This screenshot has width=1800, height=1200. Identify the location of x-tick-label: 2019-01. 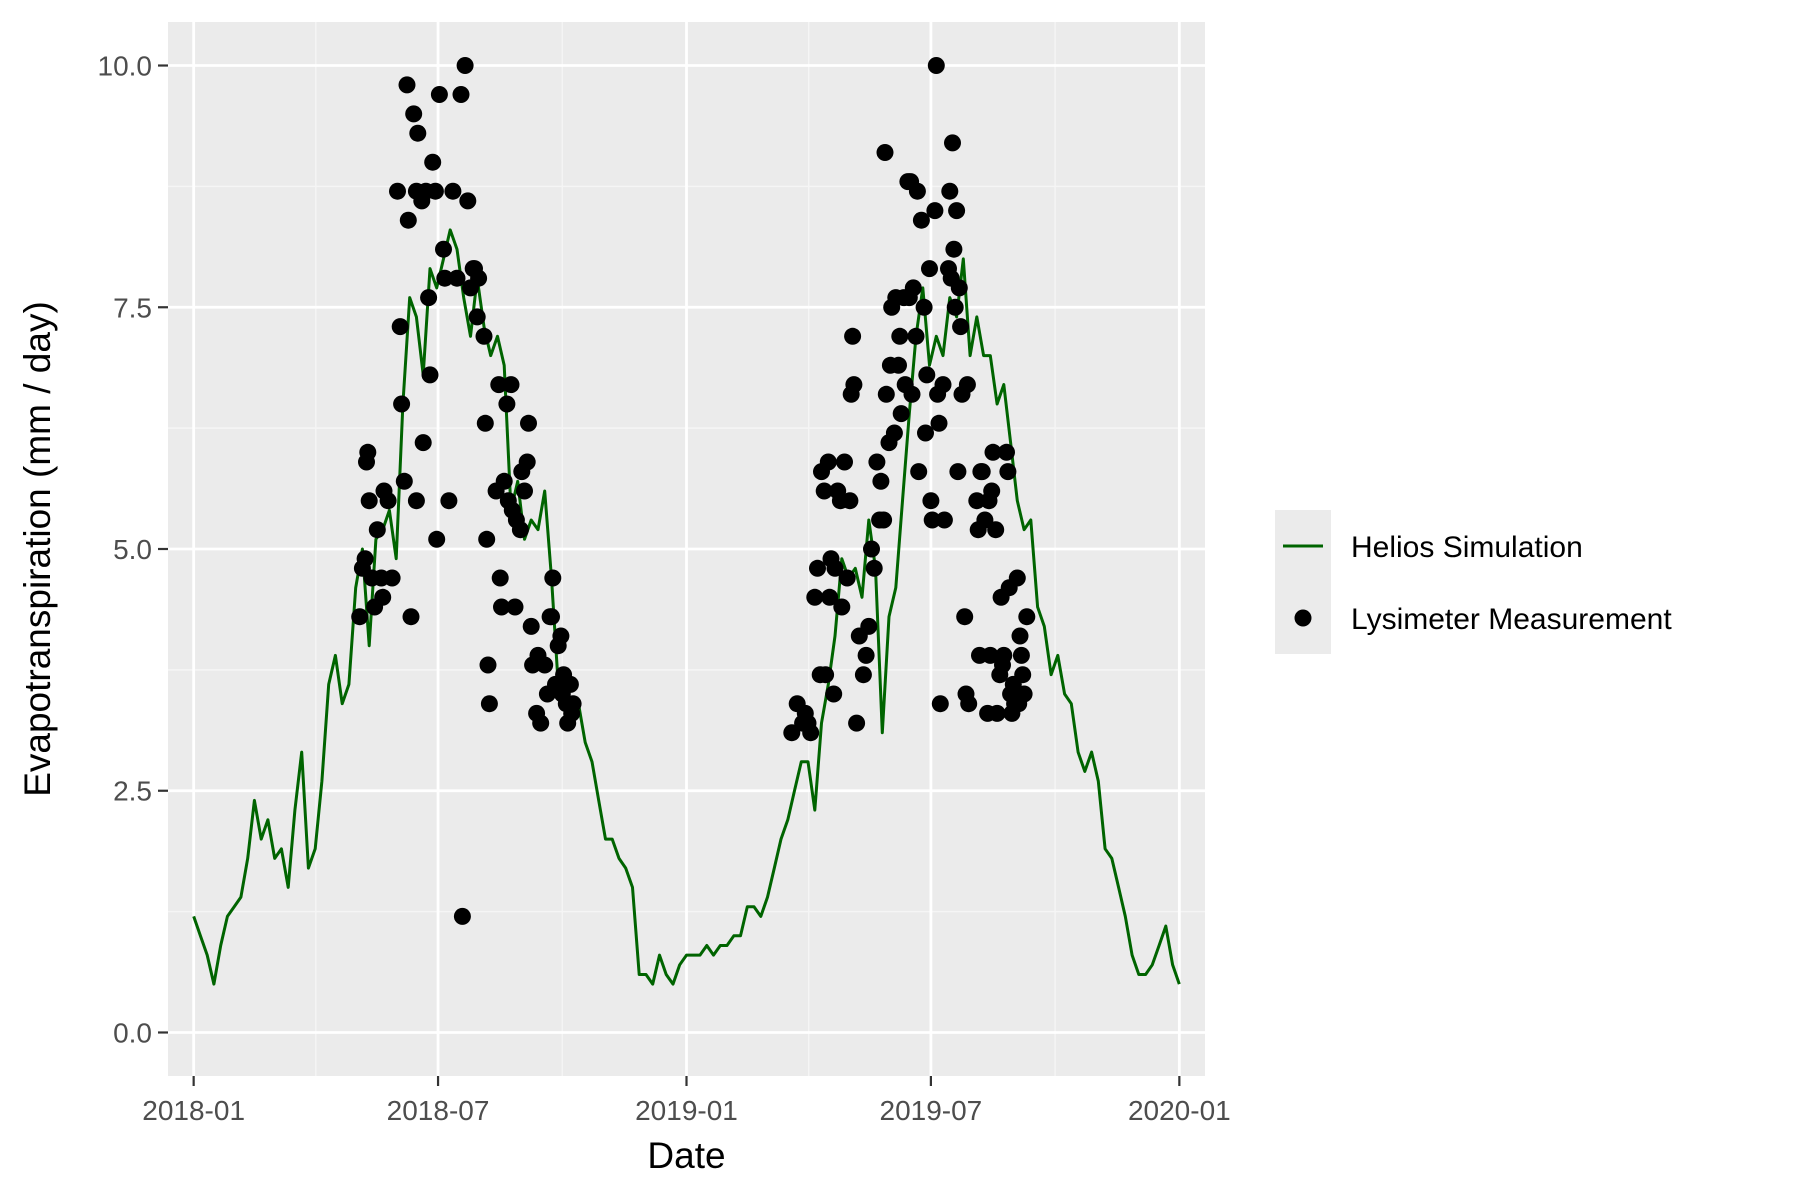
(686, 1110).